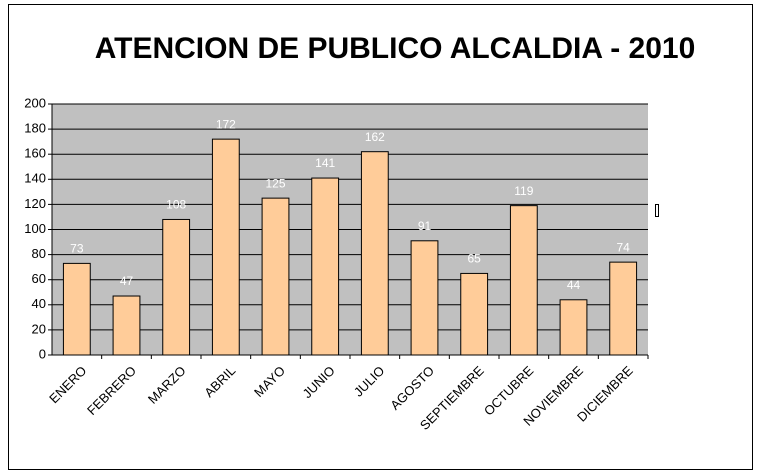  What do you see at coordinates (176, 205) in the screenshot?
I see `value-label: 108` at bounding box center [176, 205].